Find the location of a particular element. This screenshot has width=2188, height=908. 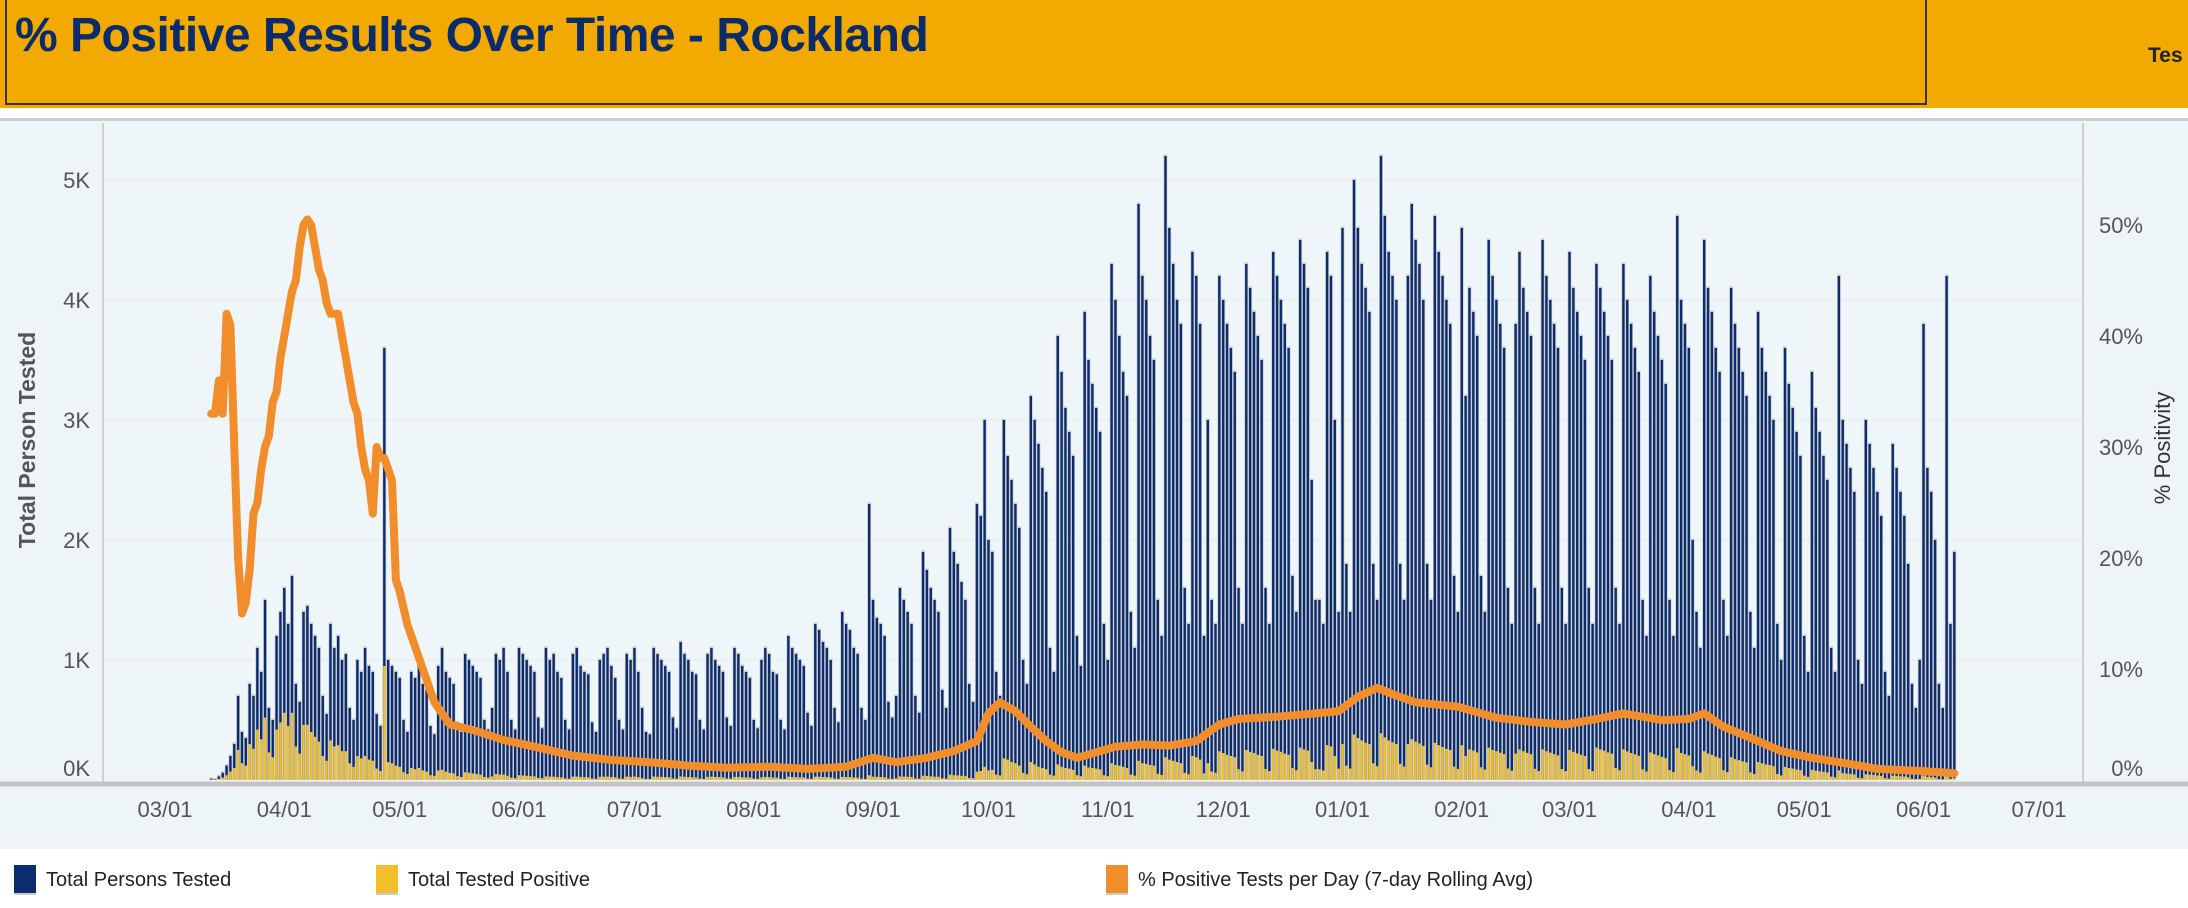

x-tick-label: 06/01 is located at coordinates (518, 809).